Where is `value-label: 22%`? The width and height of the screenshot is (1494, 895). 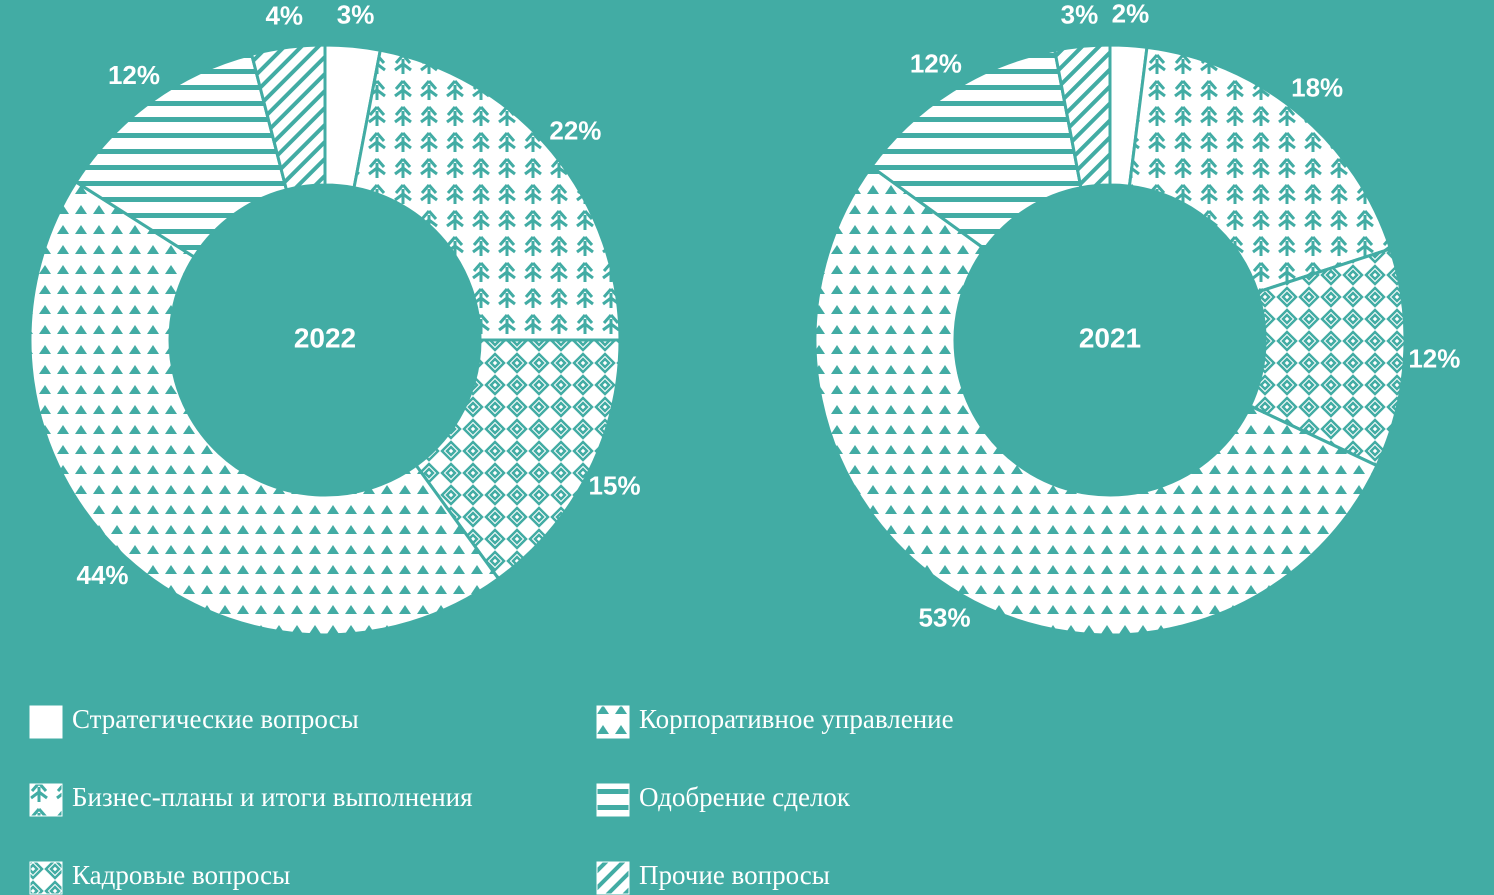 value-label: 22% is located at coordinates (575, 131).